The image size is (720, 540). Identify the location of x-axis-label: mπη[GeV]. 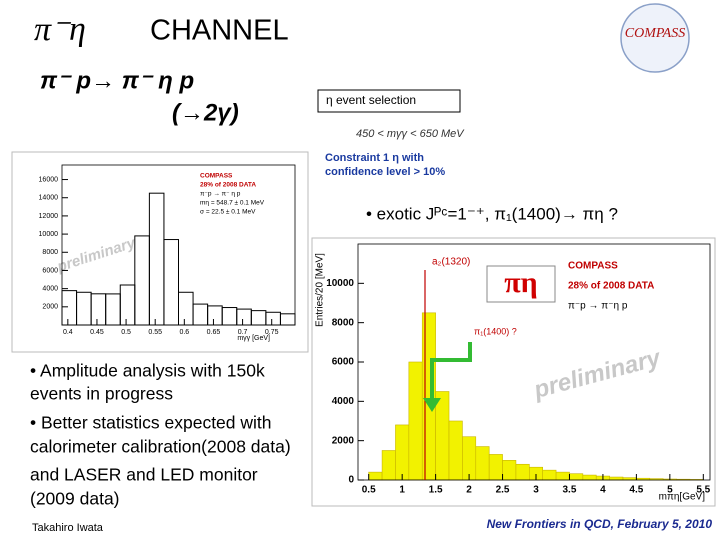
(682, 497).